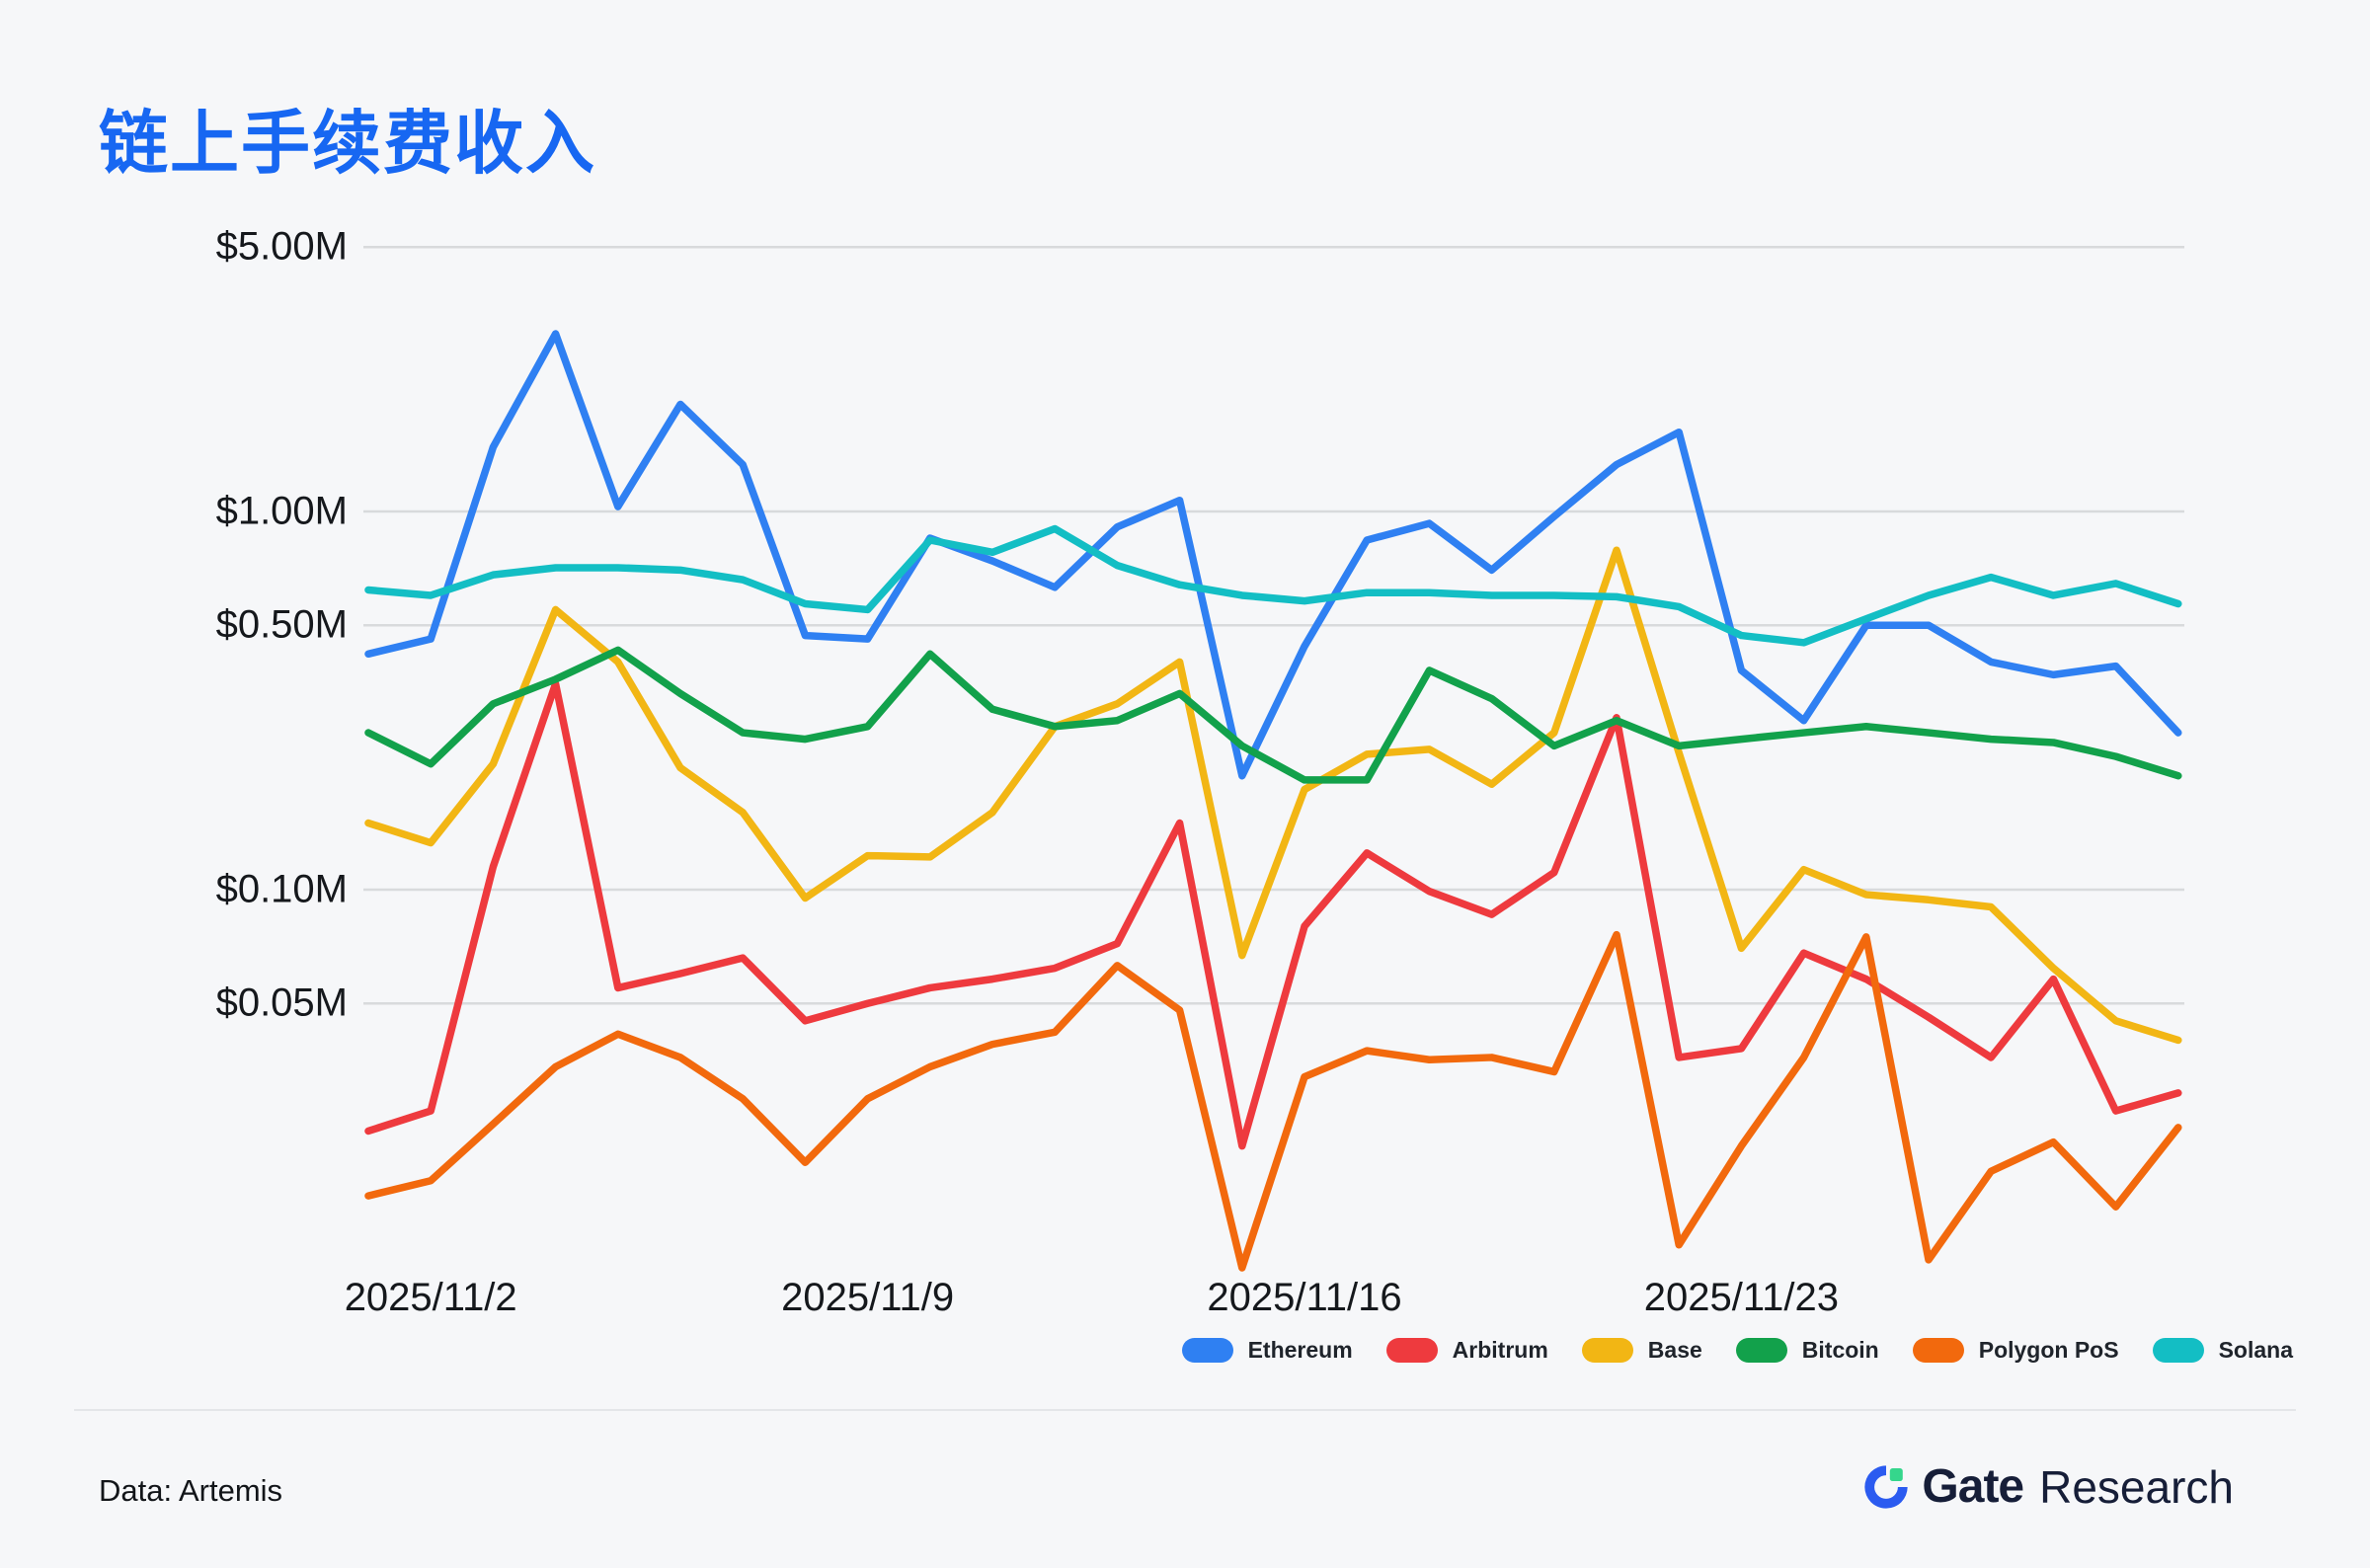 This screenshot has height=1568, width=2370. Describe the element at coordinates (1304, 1298) in the screenshot. I see `x-tick-label: 2025/11/16` at that location.